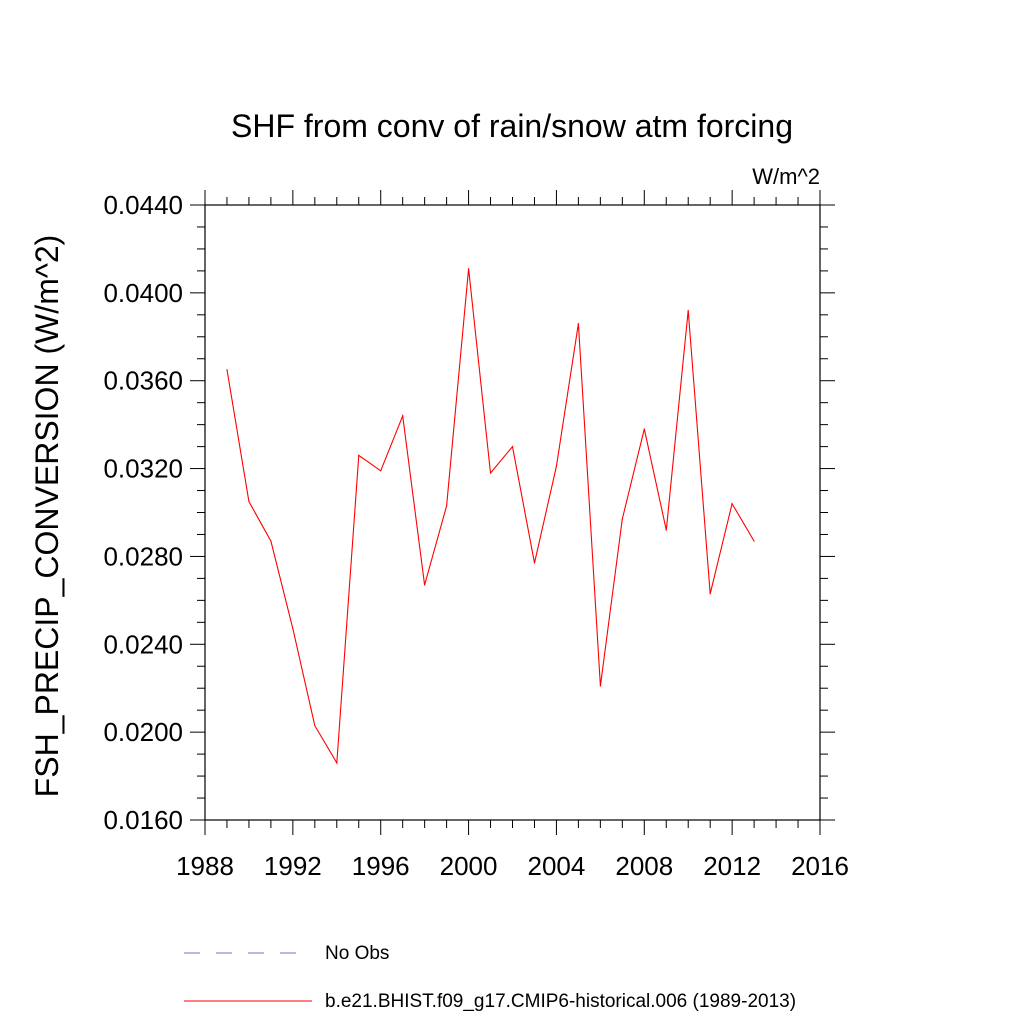  Describe the element at coordinates (143, 381) in the screenshot. I see `y-tick-label: 0.0360` at that location.